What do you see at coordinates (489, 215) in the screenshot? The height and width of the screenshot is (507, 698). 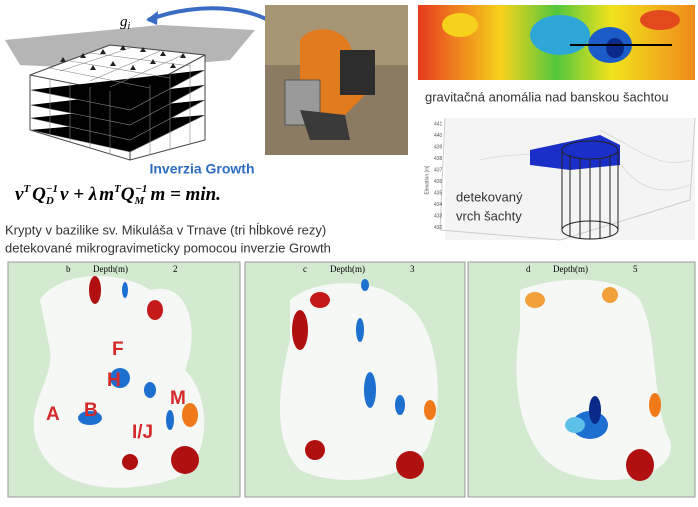 I see `annotation: vrch šachty` at bounding box center [489, 215].